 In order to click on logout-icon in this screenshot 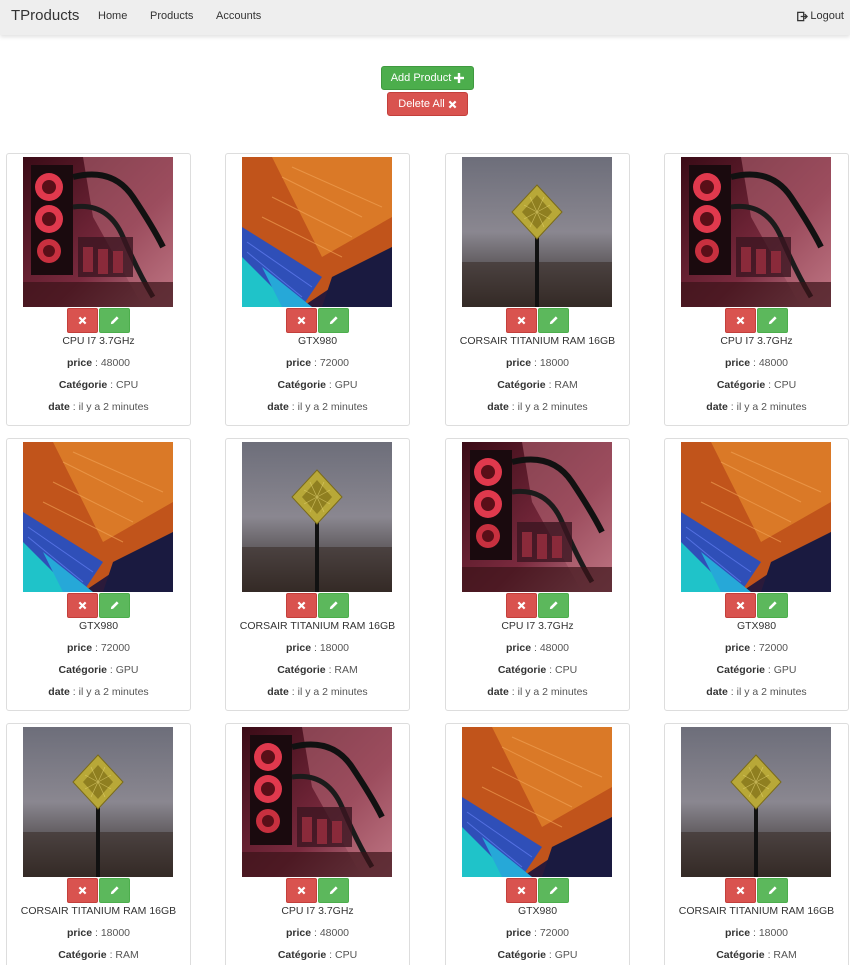, I will do `click(803, 16)`.